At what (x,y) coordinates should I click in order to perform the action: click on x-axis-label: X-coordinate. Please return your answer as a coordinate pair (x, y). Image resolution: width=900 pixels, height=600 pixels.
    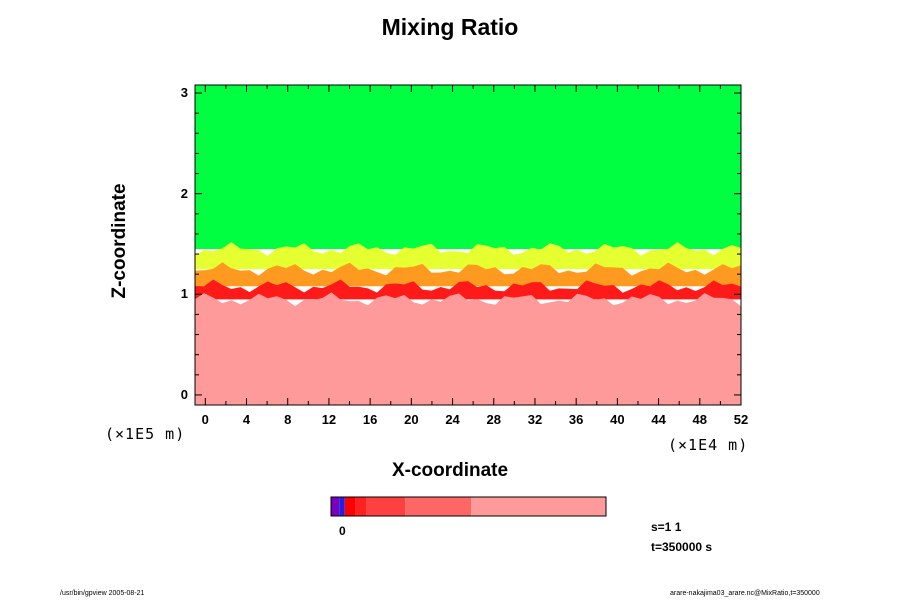
    Looking at the image, I should click on (450, 470).